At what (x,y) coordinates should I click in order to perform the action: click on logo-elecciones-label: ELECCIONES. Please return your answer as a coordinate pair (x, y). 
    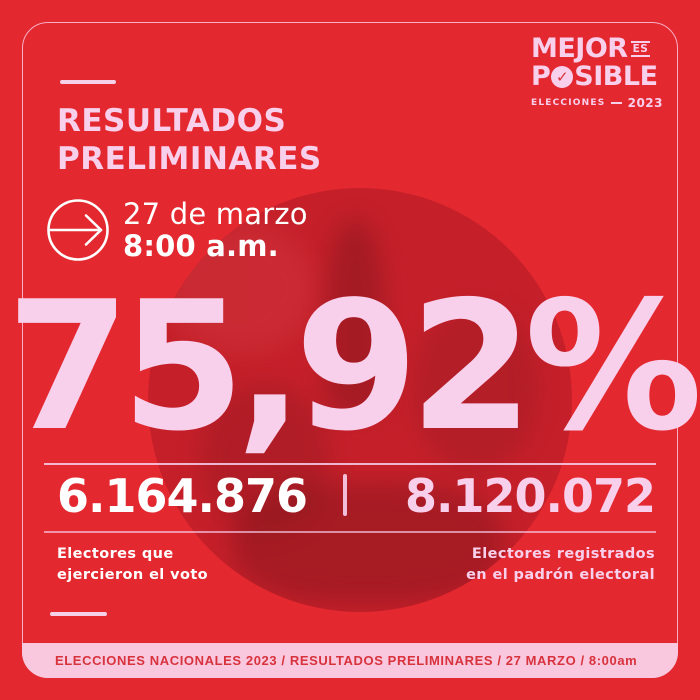
    Looking at the image, I should click on (568, 103).